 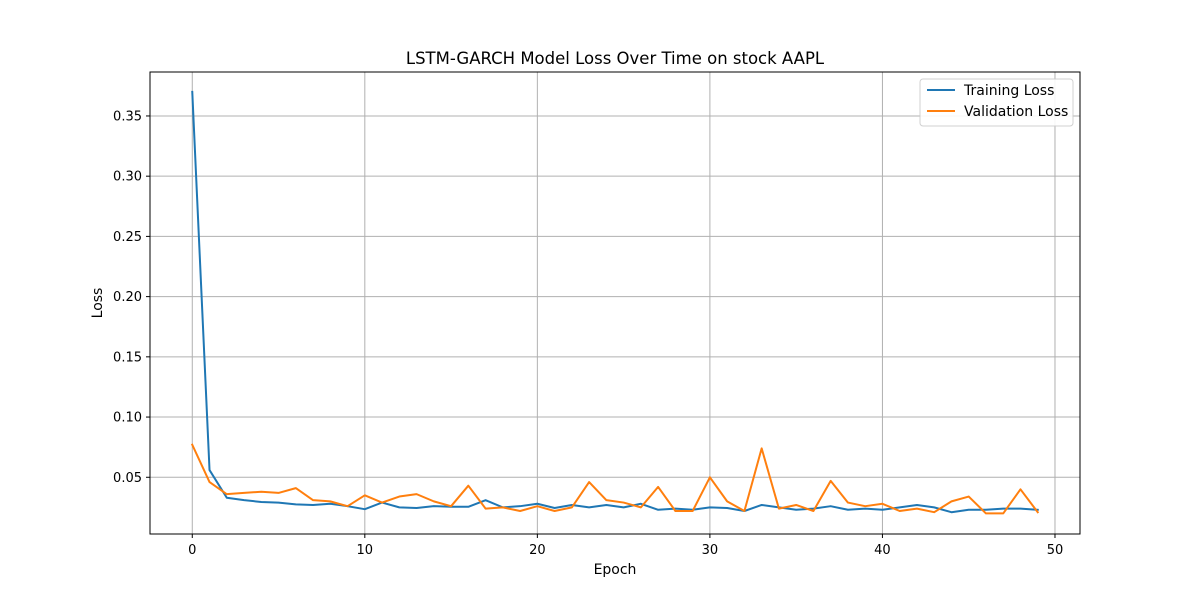 I want to click on x-tick: 10, so click(x=365, y=546).